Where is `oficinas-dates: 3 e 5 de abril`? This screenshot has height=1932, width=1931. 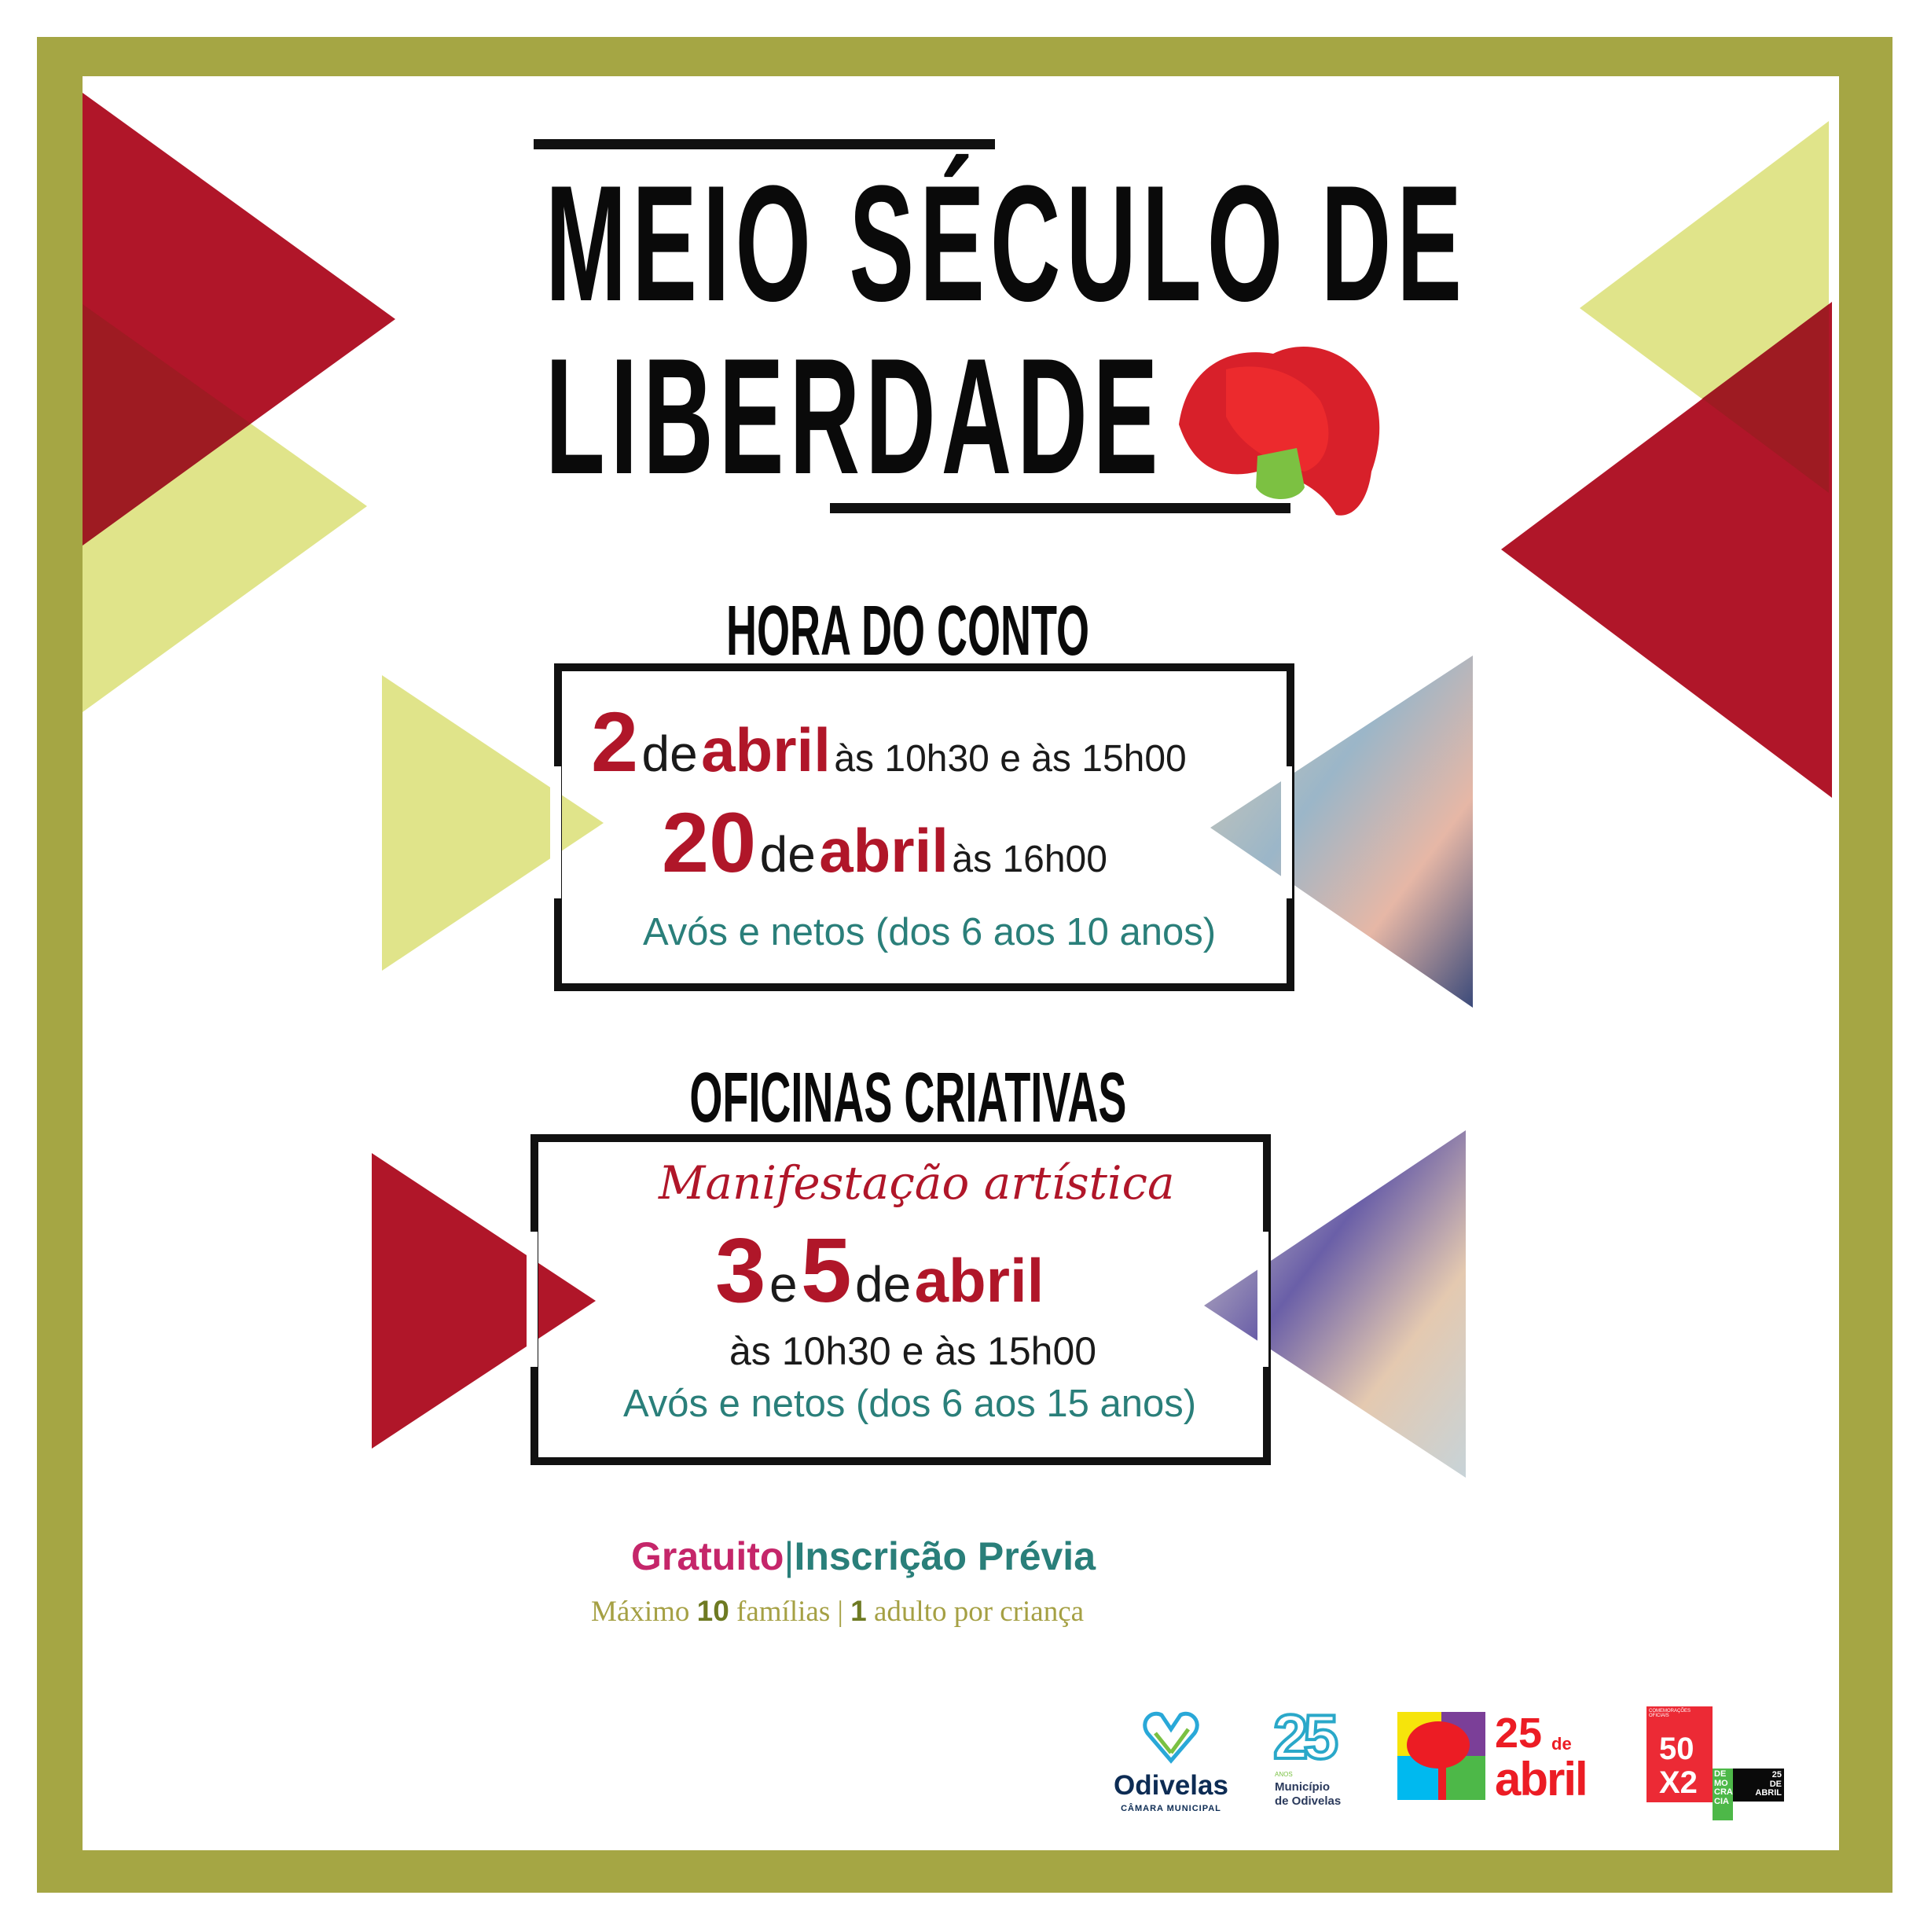 oficinas-dates: 3 e 5 de abril is located at coordinates (880, 1270).